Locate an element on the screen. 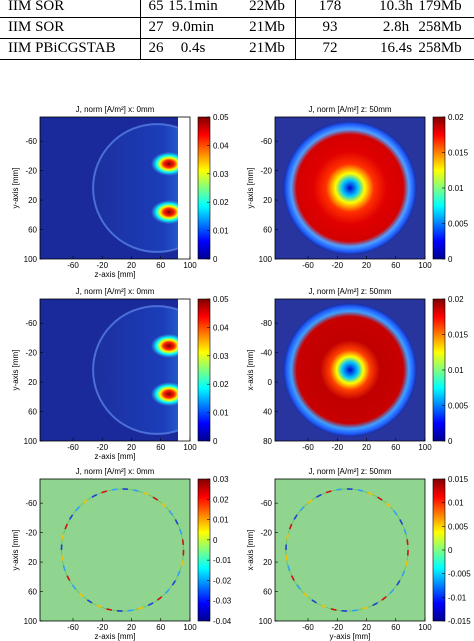 The width and height of the screenshot is (474, 641). table-cell: 72 is located at coordinates (330, 48).